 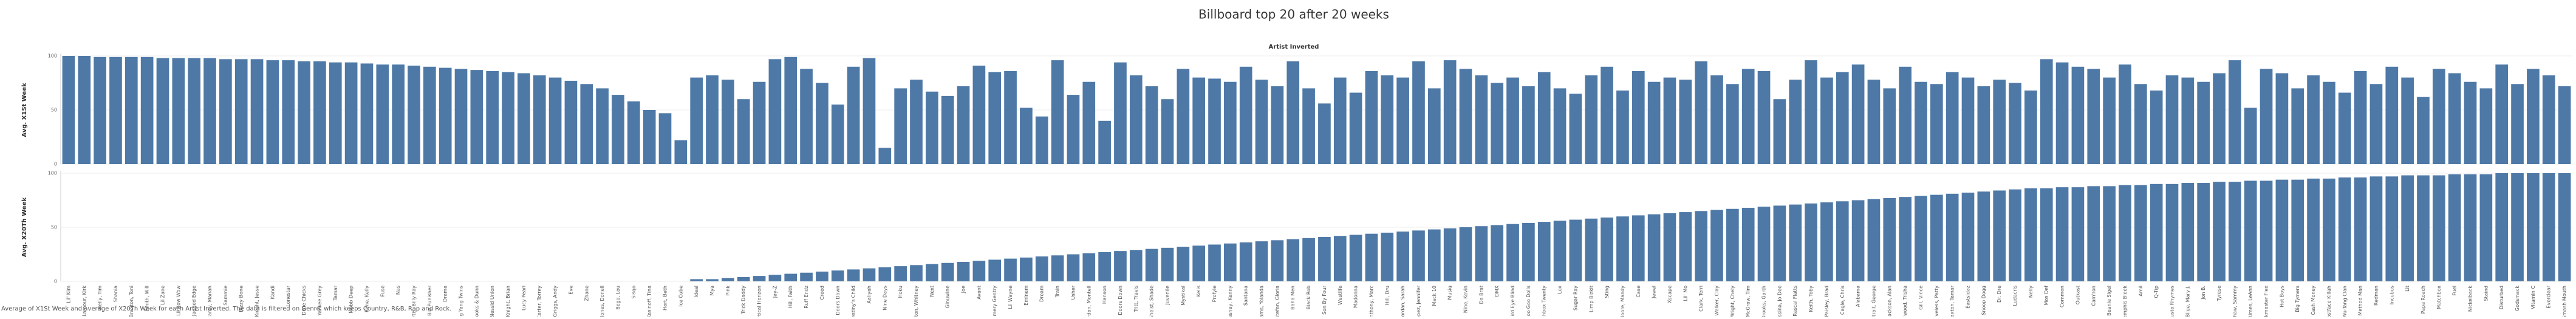 What do you see at coordinates (2203, 293) in the screenshot?
I see `x-tick-label: Jon B.` at bounding box center [2203, 293].